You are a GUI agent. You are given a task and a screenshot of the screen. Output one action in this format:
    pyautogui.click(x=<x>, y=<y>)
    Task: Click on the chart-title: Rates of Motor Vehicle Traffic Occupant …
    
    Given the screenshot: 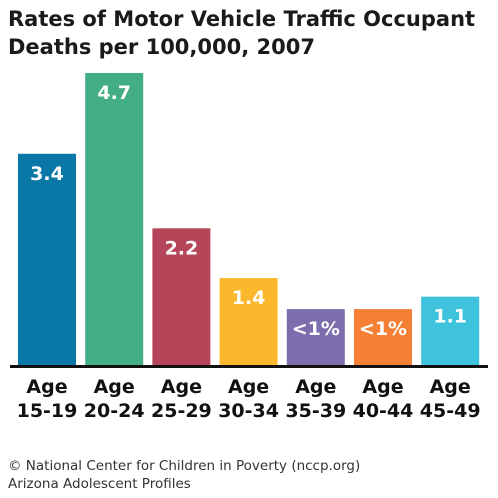 What is the action you would take?
    pyautogui.click(x=250, y=33)
    